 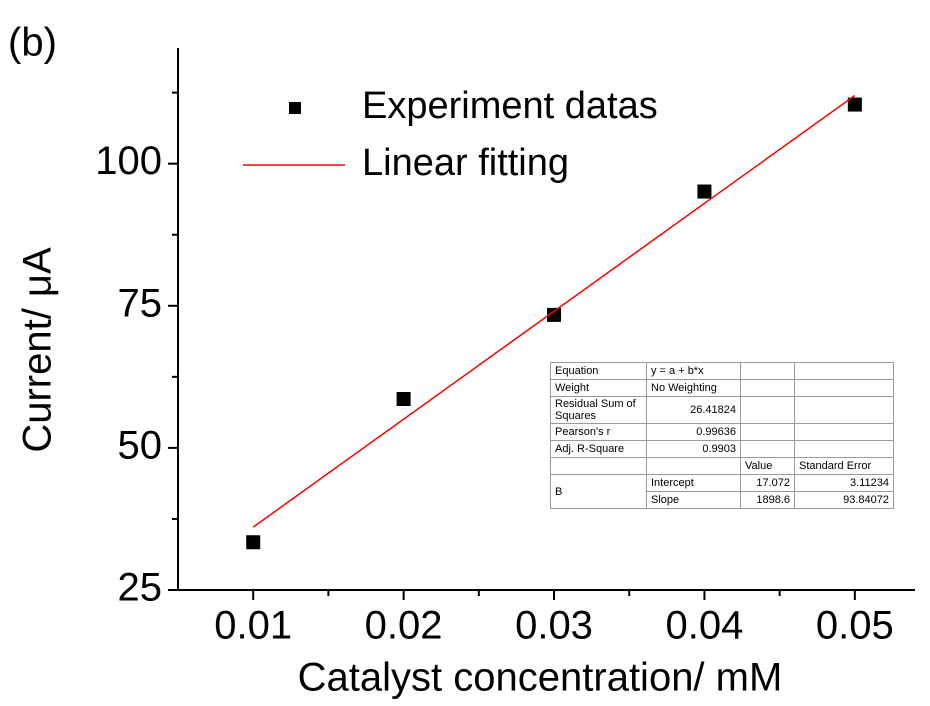 I want to click on table-cell: 93.84072, so click(x=844, y=500).